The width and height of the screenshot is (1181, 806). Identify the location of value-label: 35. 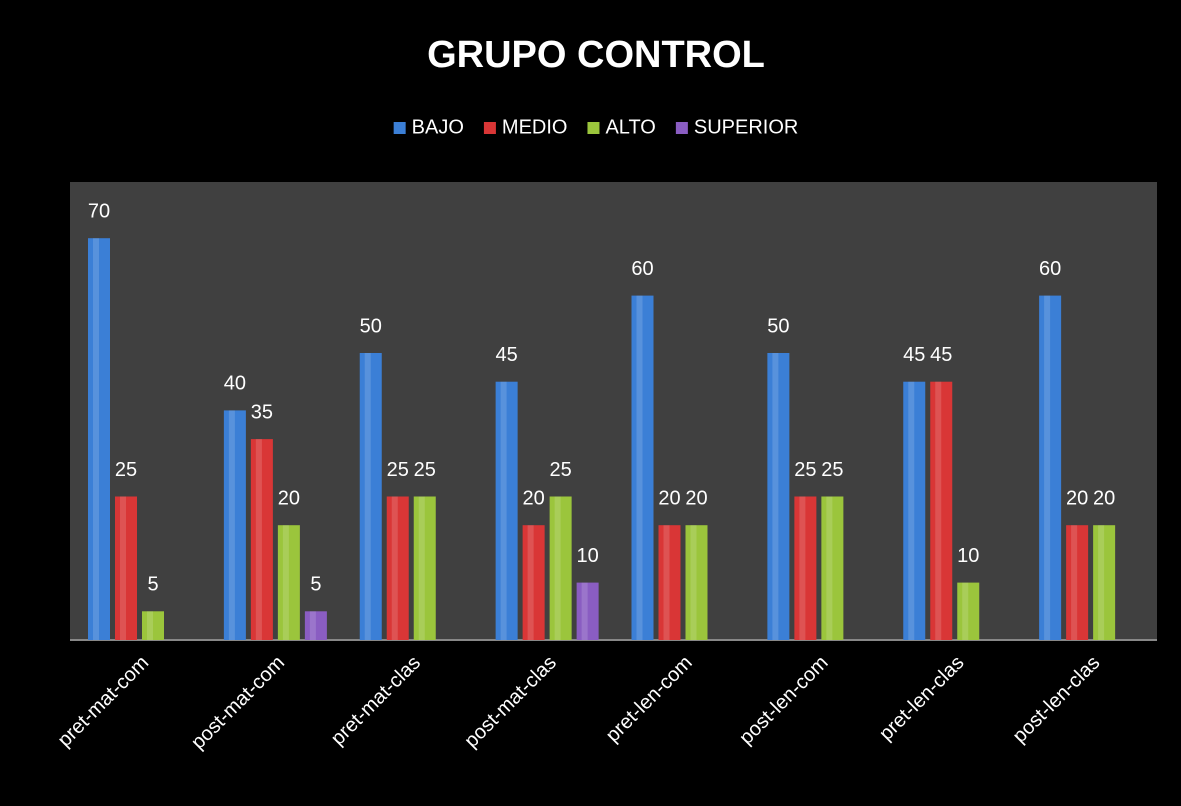
(262, 412).